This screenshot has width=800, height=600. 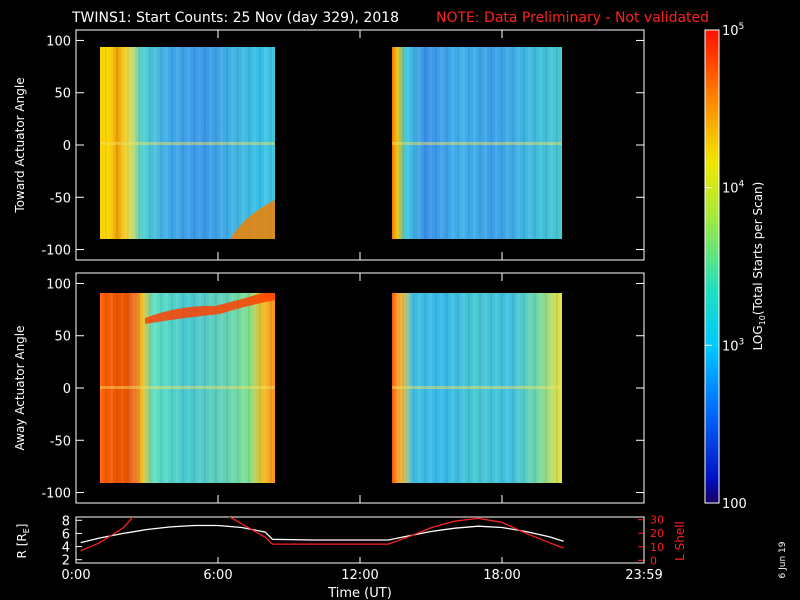 What do you see at coordinates (66, 521) in the screenshot?
I see `orbit-left-tick-label: 8` at bounding box center [66, 521].